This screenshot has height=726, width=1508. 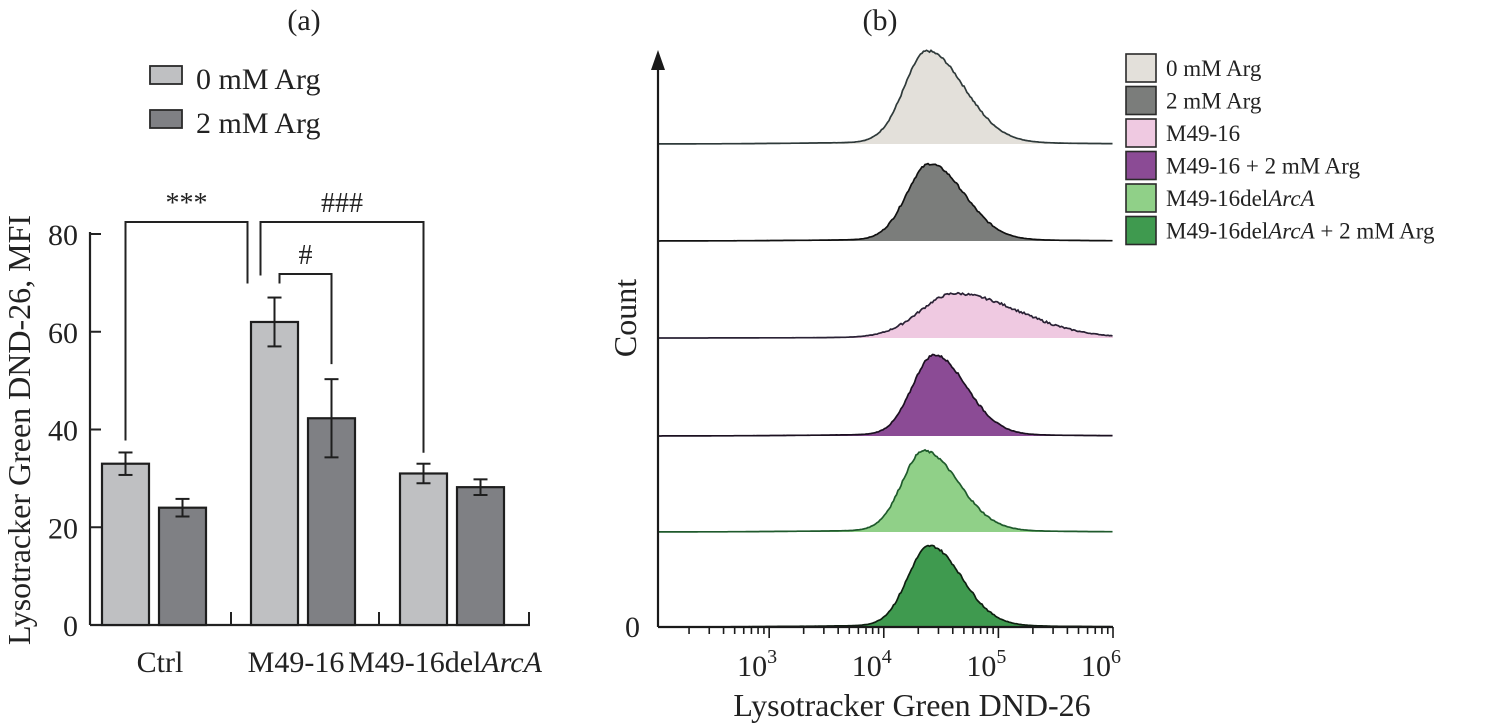 I want to click on panel-a-significance: *** ####, so click(x=274, y=320).